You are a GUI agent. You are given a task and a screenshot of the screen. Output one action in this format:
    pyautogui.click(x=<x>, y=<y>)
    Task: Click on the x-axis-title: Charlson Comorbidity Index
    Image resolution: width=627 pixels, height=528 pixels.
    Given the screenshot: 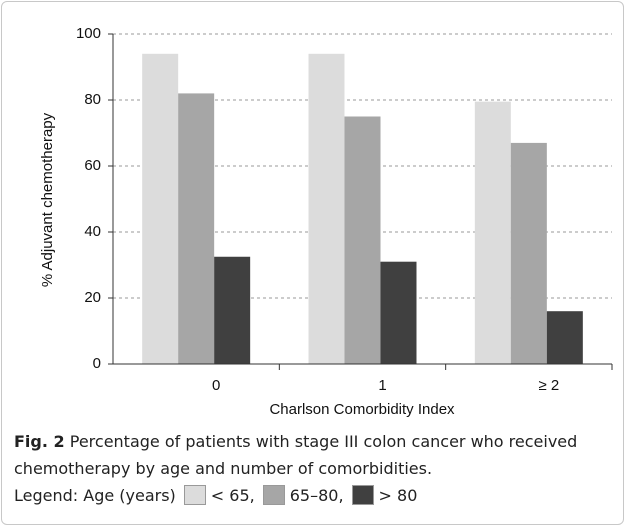 What is the action you would take?
    pyautogui.click(x=362, y=409)
    